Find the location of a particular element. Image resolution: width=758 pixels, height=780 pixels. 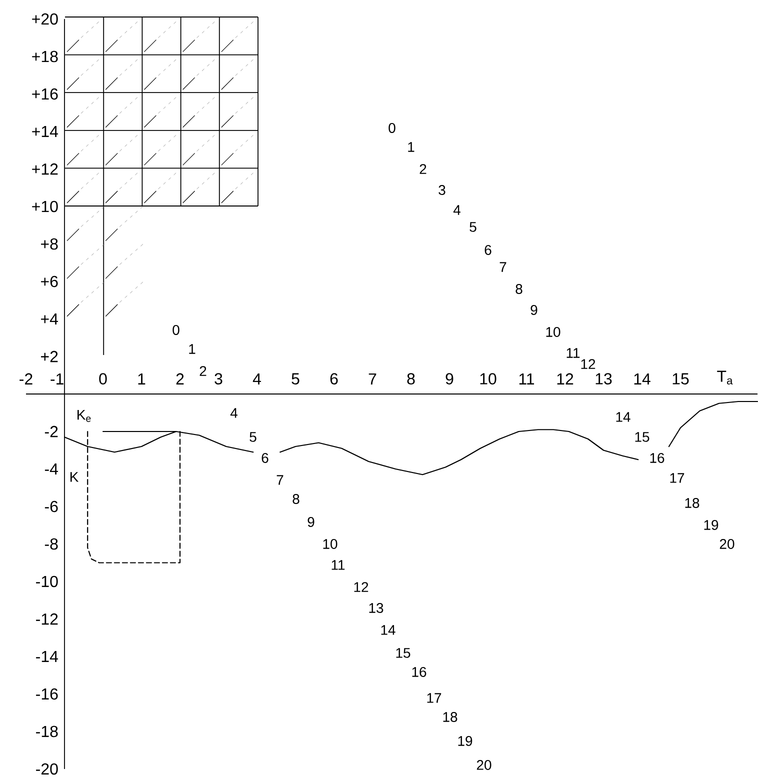

x-tick-label: -2 is located at coordinates (26, 378).